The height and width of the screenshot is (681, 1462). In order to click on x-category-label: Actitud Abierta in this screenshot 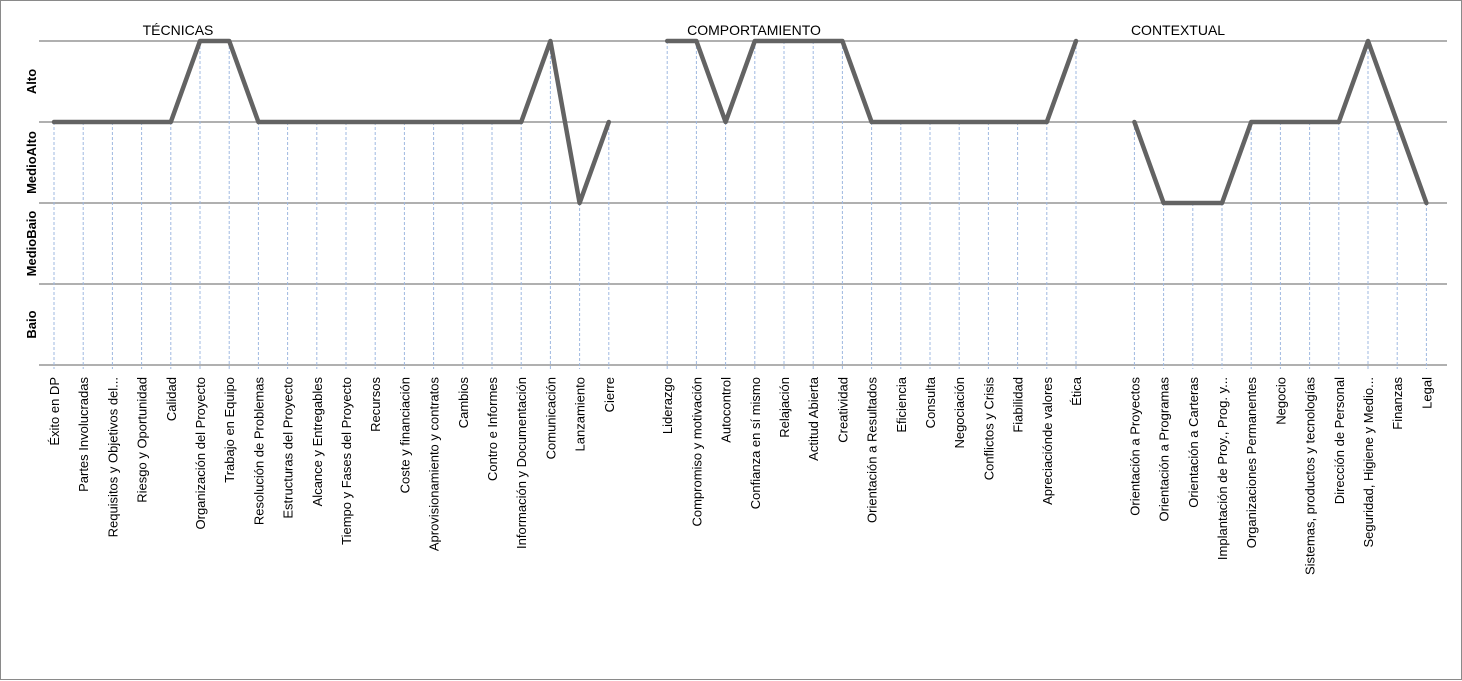, I will do `click(813, 418)`.